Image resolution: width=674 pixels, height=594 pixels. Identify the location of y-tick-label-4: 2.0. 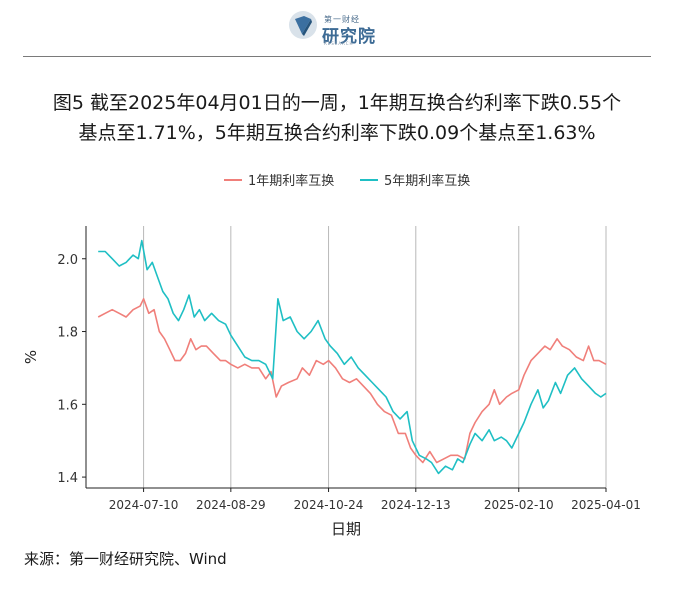
(67, 260).